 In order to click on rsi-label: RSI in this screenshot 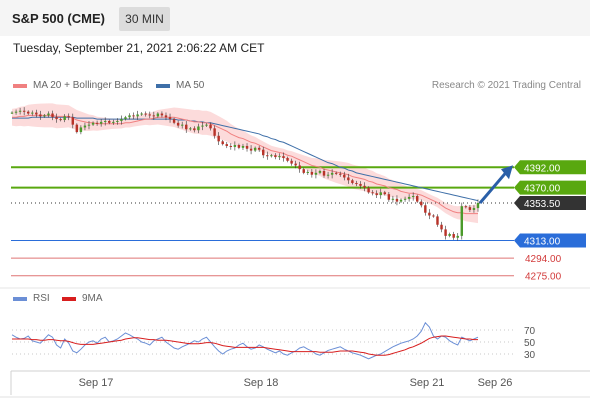, I will do `click(41, 298)`.